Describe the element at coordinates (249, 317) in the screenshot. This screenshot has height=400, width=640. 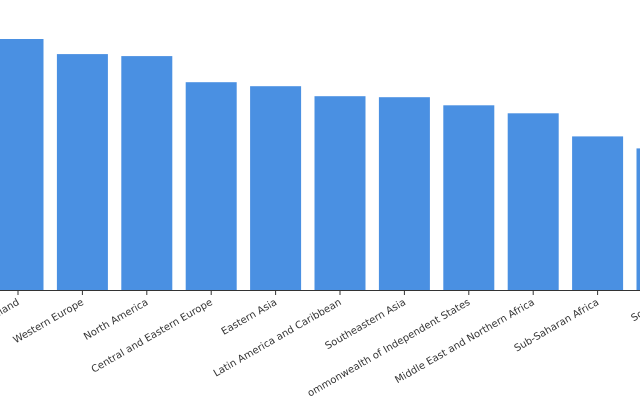
I see `x-tick-label-4: Eastern Asia` at that location.